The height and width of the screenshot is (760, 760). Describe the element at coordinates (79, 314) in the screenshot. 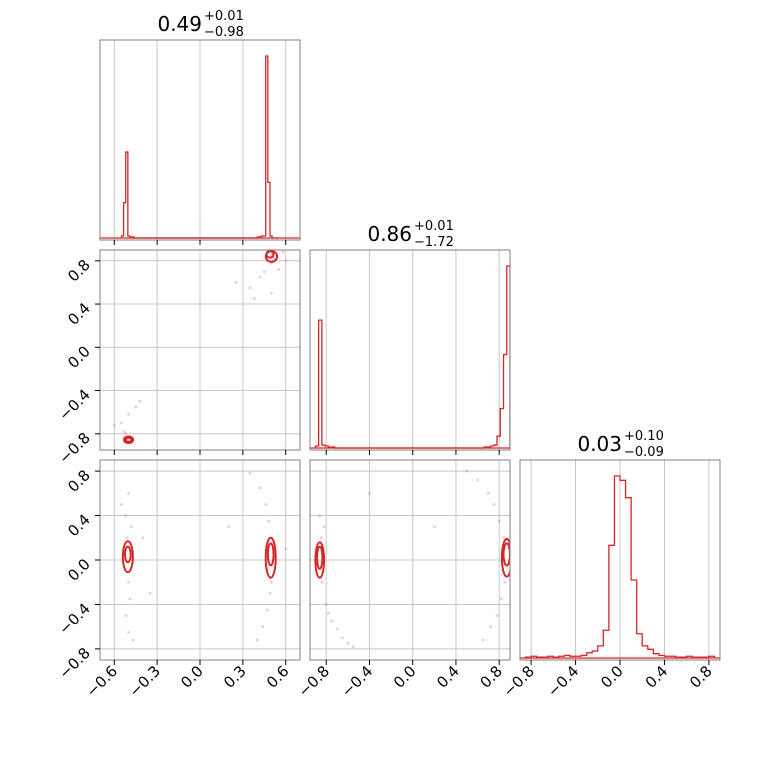

I see `ytick-label-1-3: 0.4` at that location.